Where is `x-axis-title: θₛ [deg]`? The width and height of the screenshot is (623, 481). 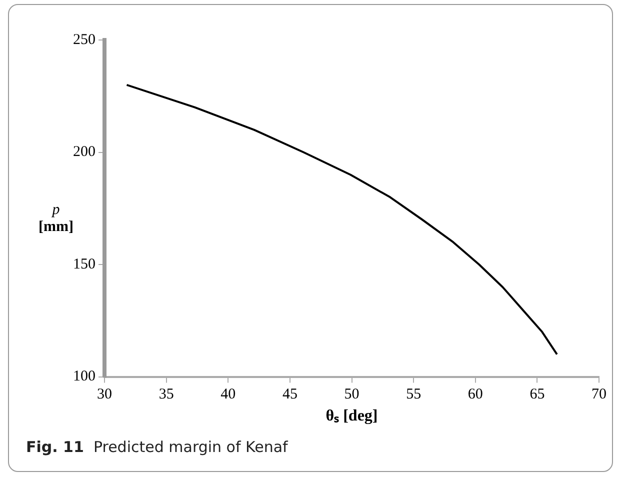
x-axis-title: θₛ [deg] is located at coordinates (352, 416).